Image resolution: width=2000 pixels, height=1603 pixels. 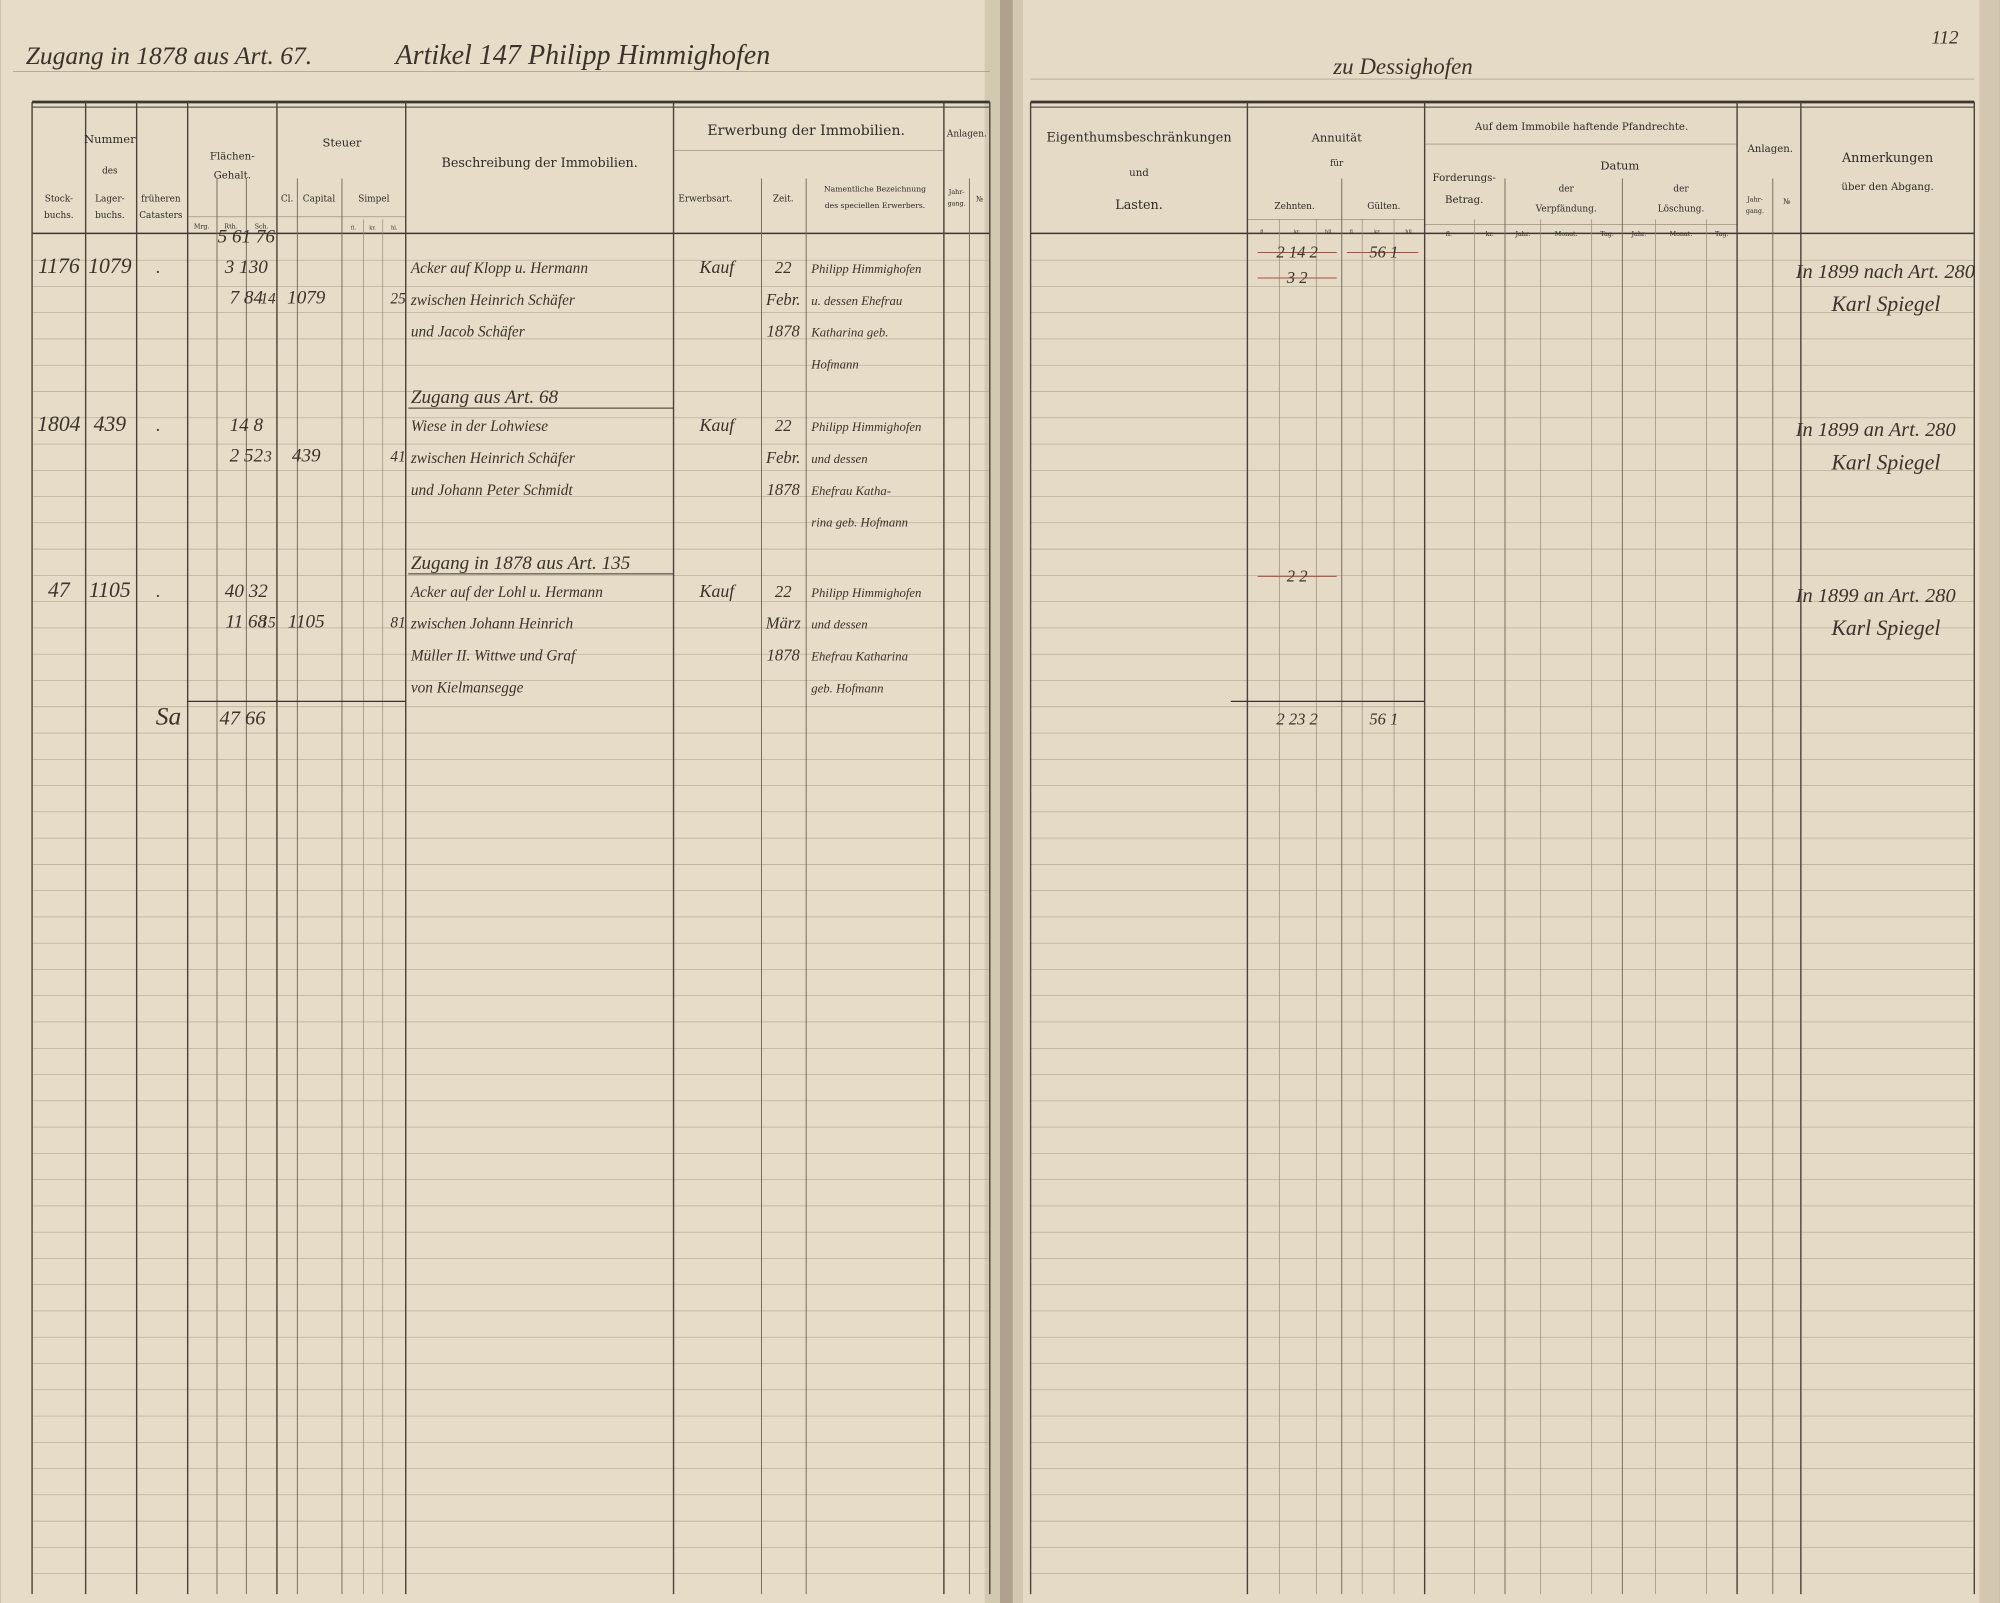 I want to click on column-header: Jahr-, so click(x=1754, y=199).